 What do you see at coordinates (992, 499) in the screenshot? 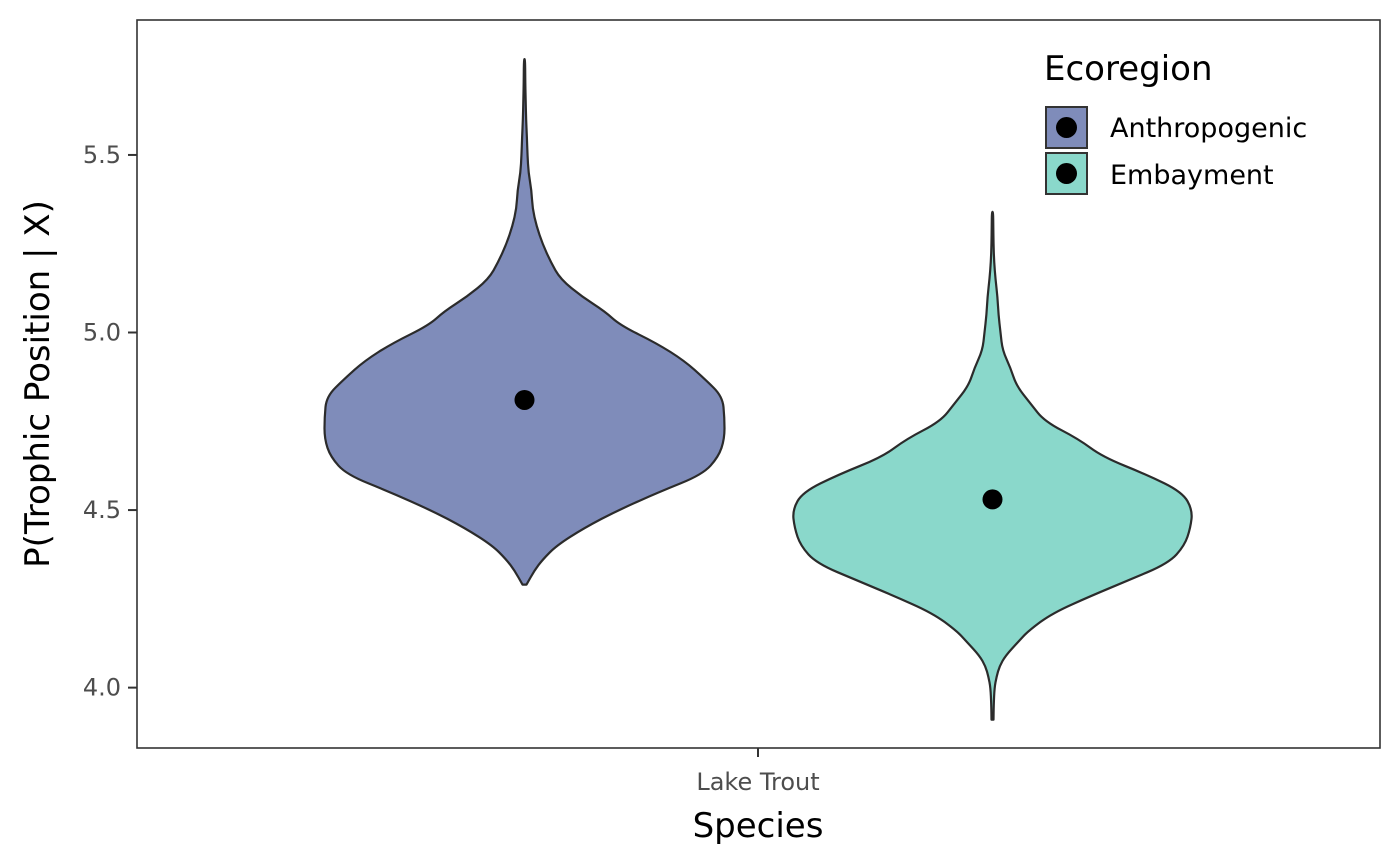
I see `median-point-embayment` at bounding box center [992, 499].